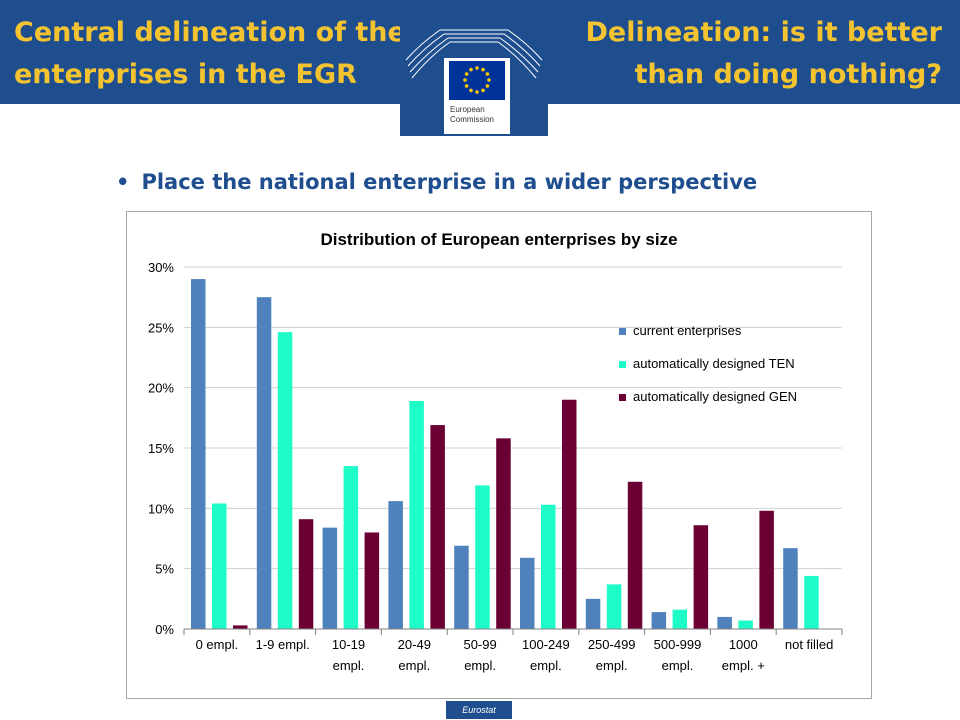 This screenshot has width=960, height=720. Describe the element at coordinates (678, 644) in the screenshot. I see `x-tick-label: 500-999` at that location.